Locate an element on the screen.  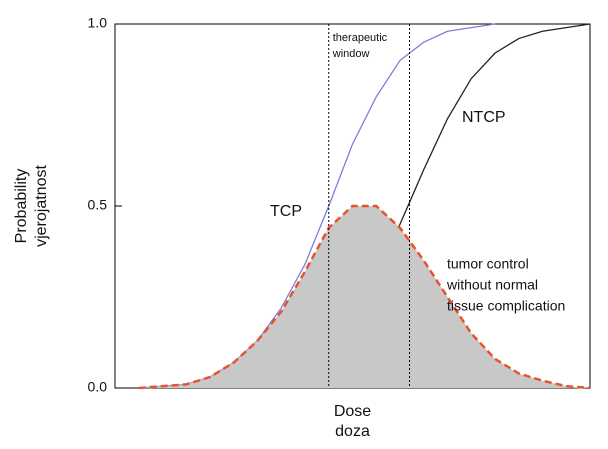
label-line: without normal is located at coordinates (492, 285).